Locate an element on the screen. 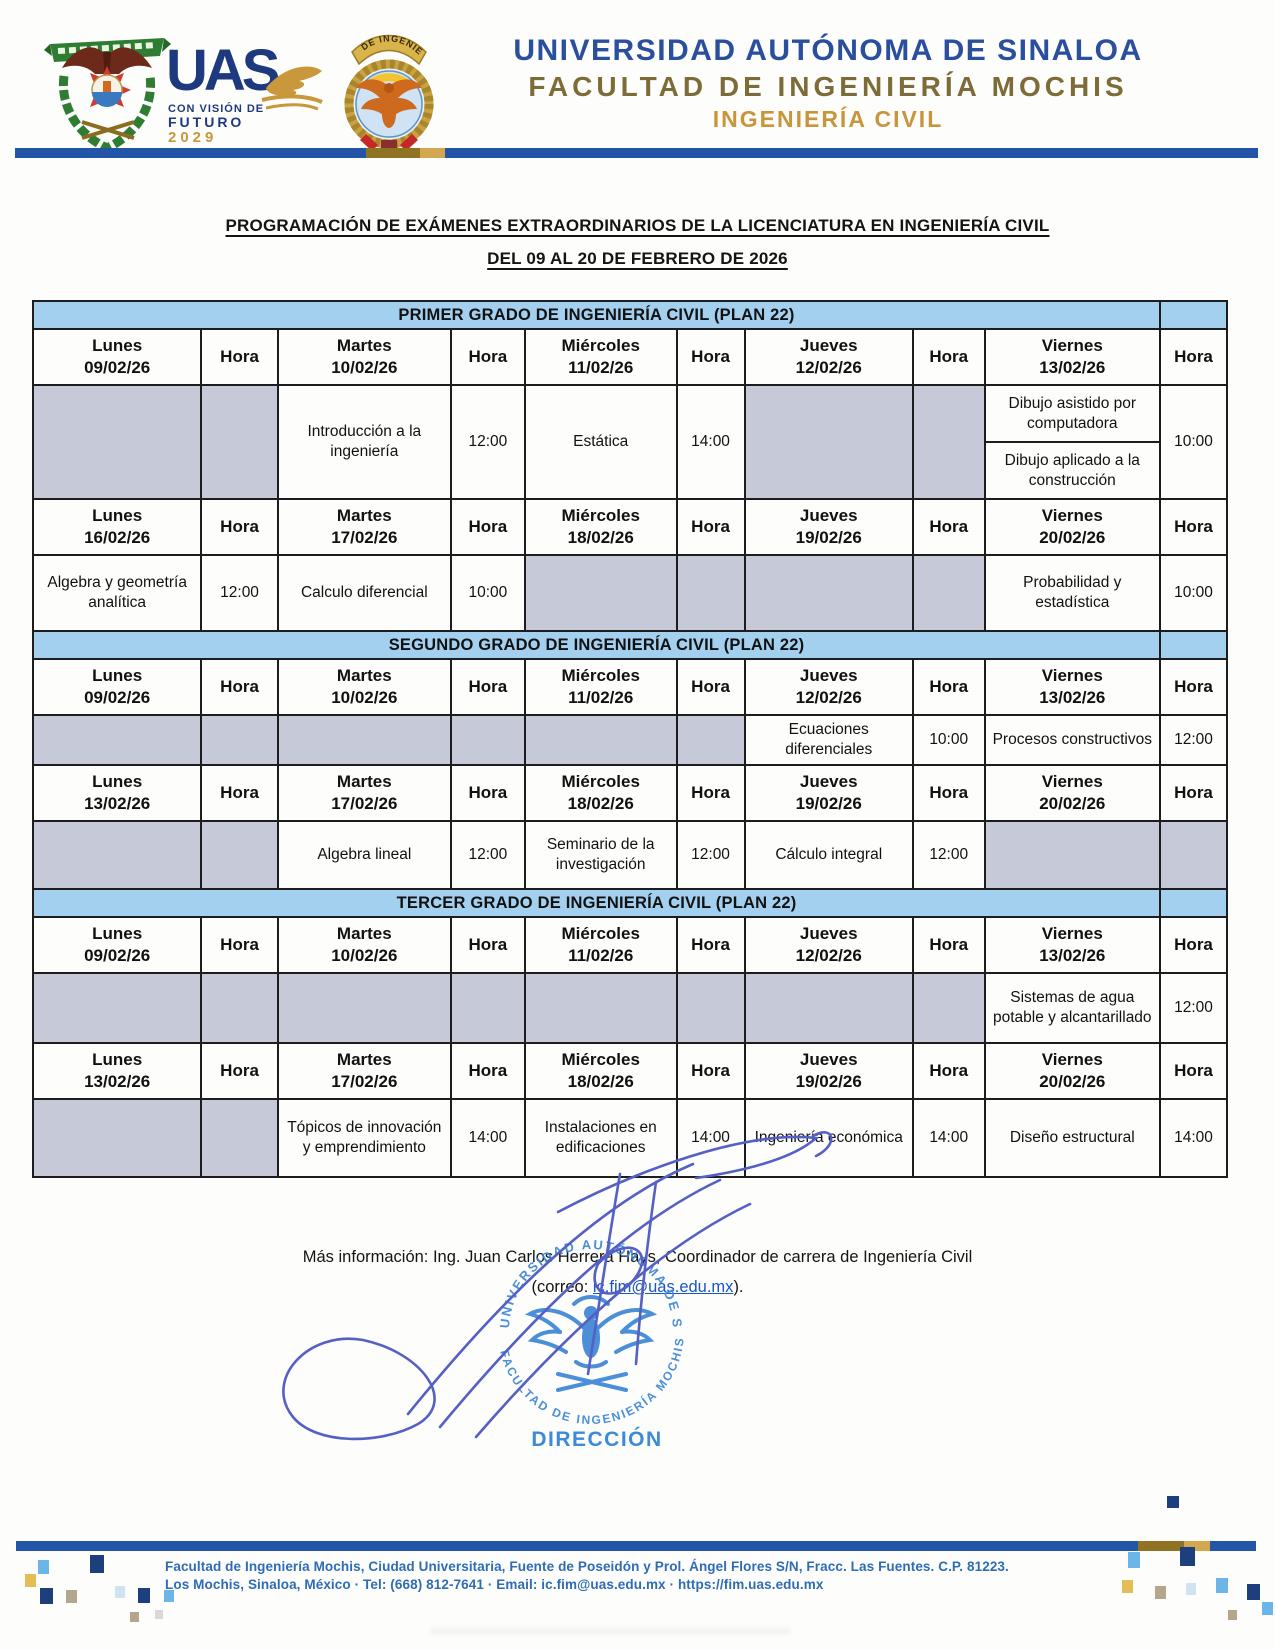  footer-gold-light is located at coordinates (1197, 1546).